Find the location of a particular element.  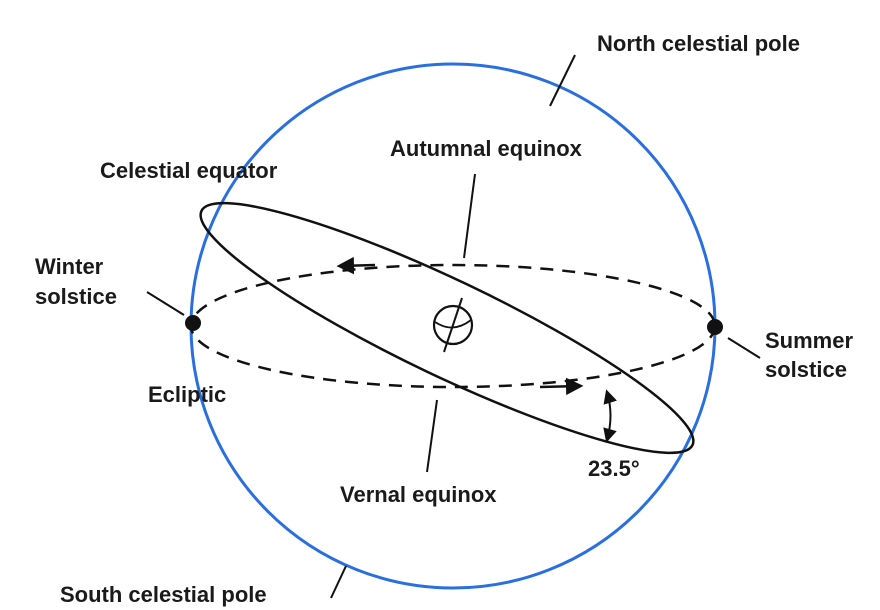

label: Ecliptic is located at coordinates (187, 394).